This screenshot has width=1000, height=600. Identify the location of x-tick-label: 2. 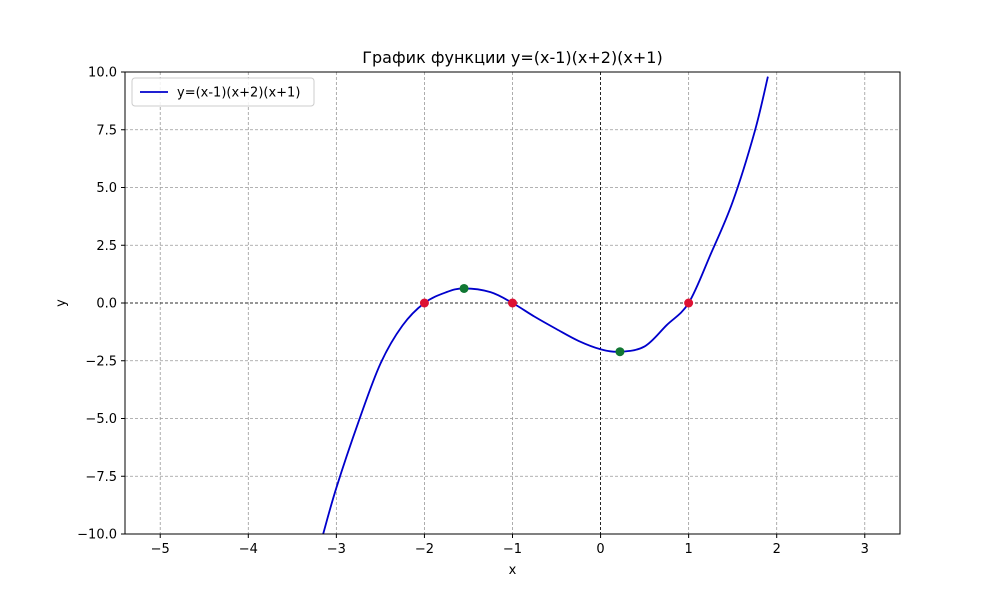
(777, 549).